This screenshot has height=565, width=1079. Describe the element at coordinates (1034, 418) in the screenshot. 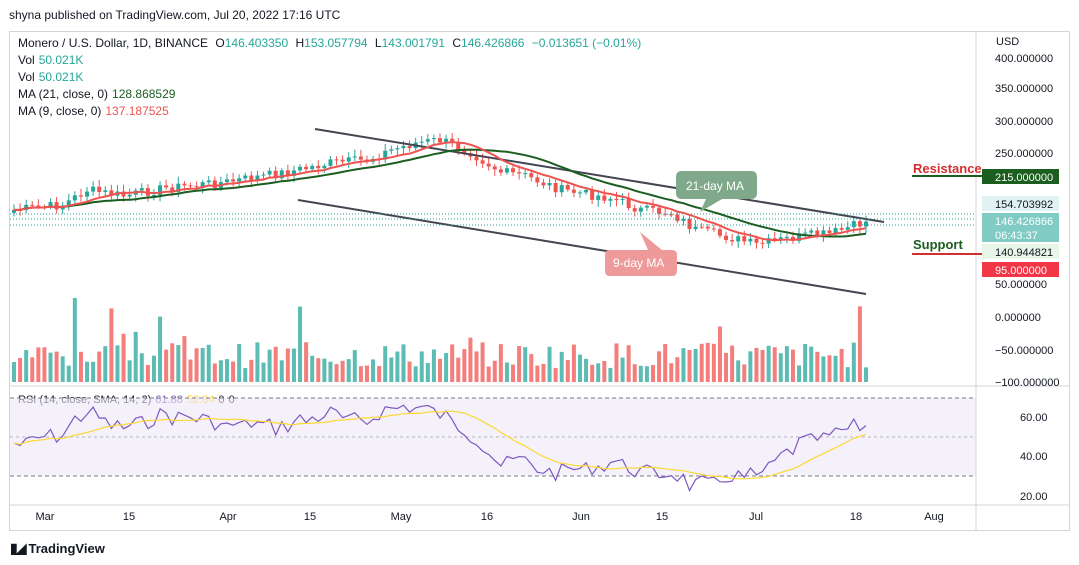

I see `rsi-tick-label: 60.00` at that location.